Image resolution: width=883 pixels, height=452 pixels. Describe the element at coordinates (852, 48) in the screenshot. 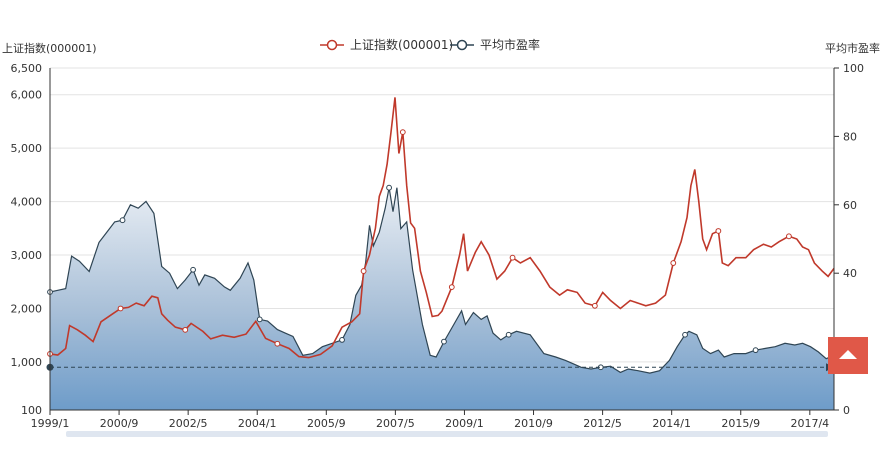

I see `right-axis-title: 平均市盈率` at that location.